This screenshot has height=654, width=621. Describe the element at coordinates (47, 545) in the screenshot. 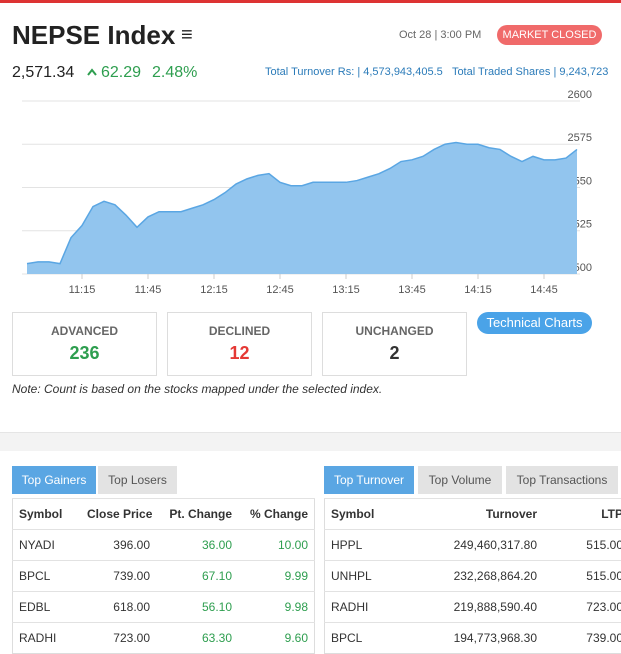

I see `cell: NYADI` at that location.